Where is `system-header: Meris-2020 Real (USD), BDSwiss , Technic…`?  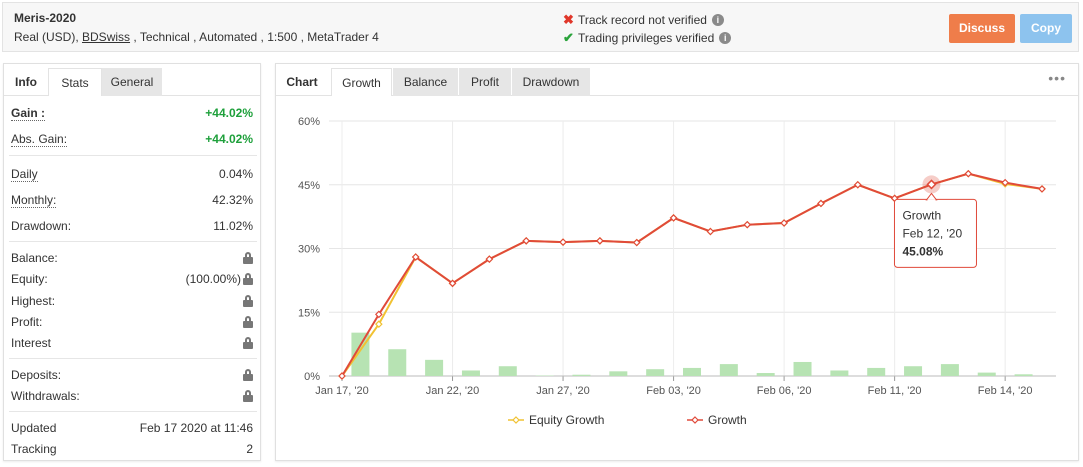
system-header: Meris-2020 Real (USD), BDSwiss , Technic… is located at coordinates (540, 27).